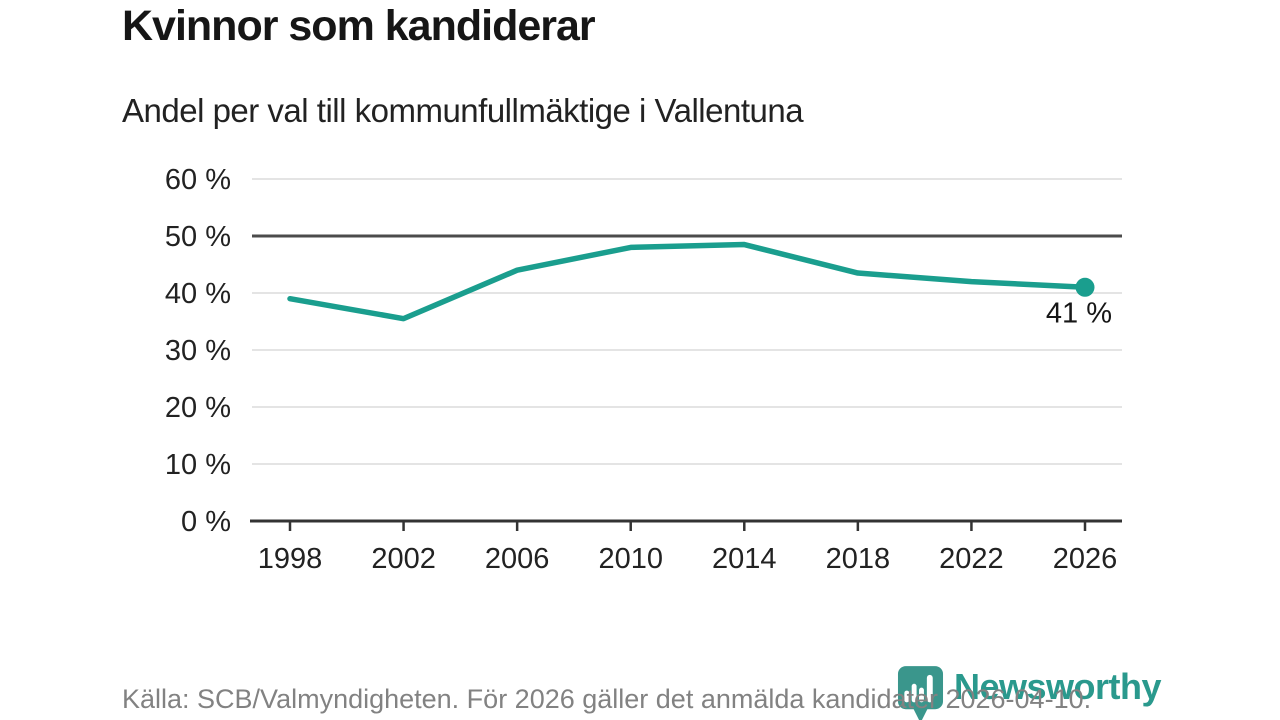 This screenshot has width=1280, height=720. I want to click on data-point-marker, so click(1085, 287).